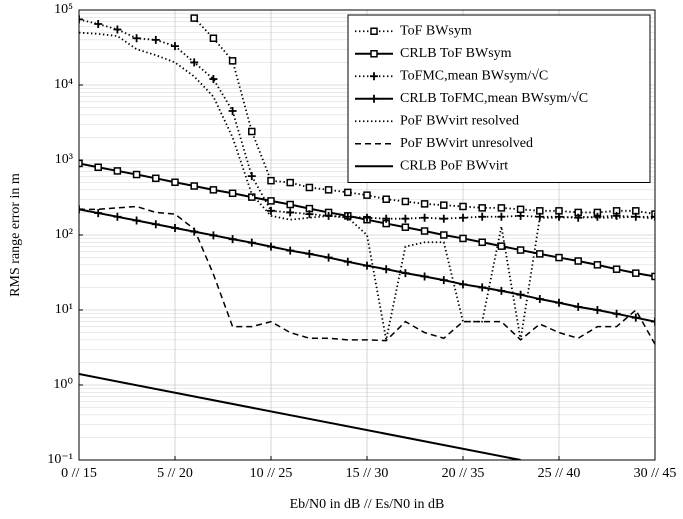  I want to click on x-tick-label: 5 // 20, so click(175, 473).